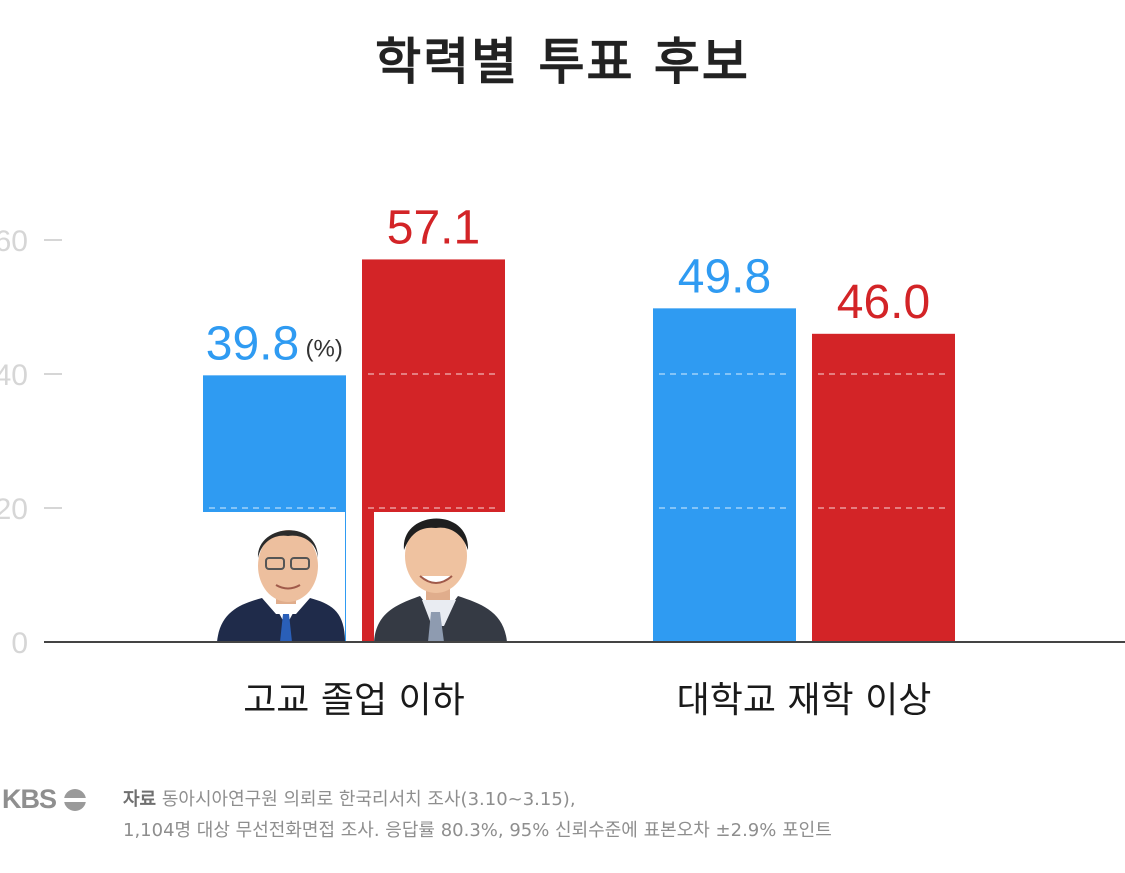  What do you see at coordinates (355, 577) in the screenshot?
I see `candidate-photos` at bounding box center [355, 577].